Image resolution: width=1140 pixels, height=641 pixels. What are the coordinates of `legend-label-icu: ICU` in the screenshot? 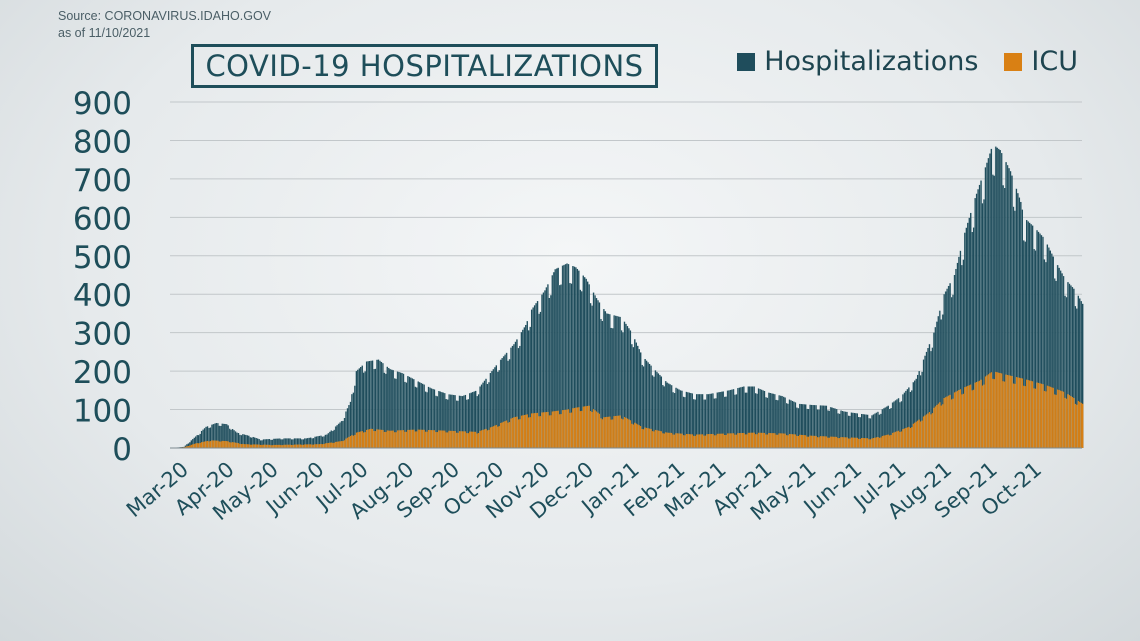 It's located at (1054, 61).